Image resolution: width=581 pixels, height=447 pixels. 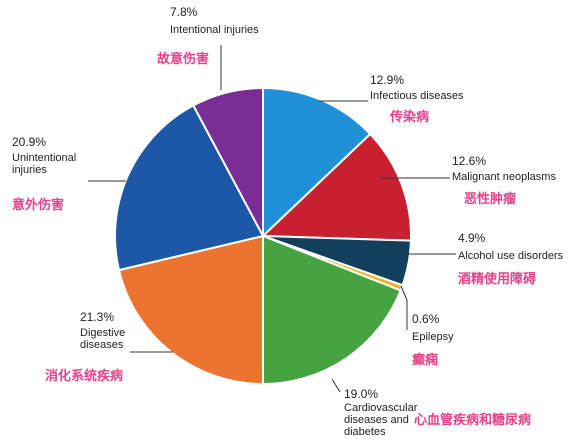 I want to click on slice-english-label-0: Infectious diseases, so click(x=417, y=96).